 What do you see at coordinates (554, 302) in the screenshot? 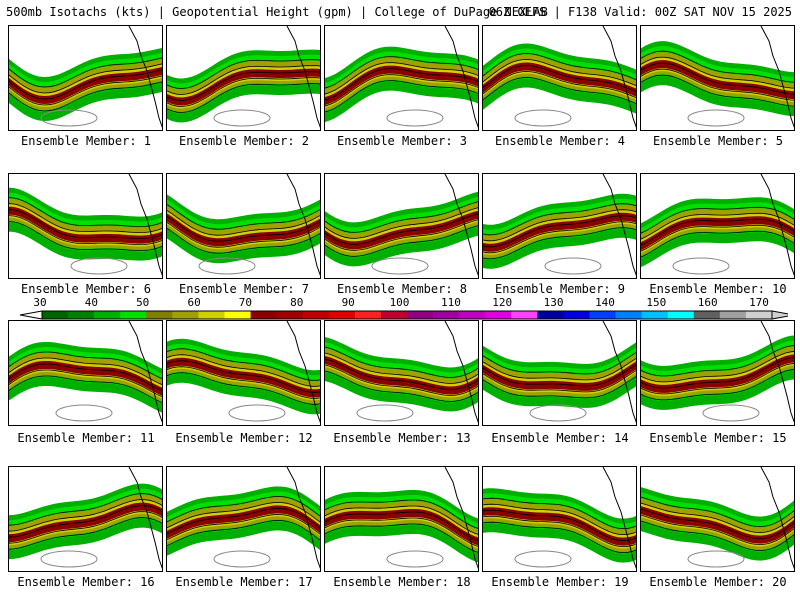
I see `colorbar-tick-label: 130` at bounding box center [554, 302].